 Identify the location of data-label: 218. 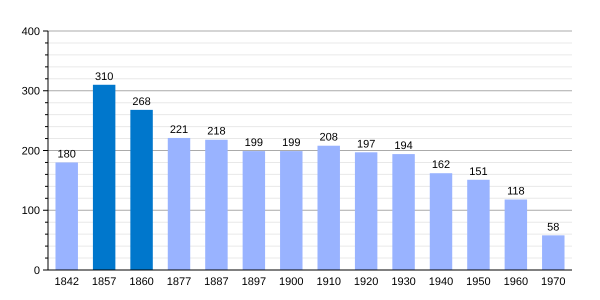
(216, 132).